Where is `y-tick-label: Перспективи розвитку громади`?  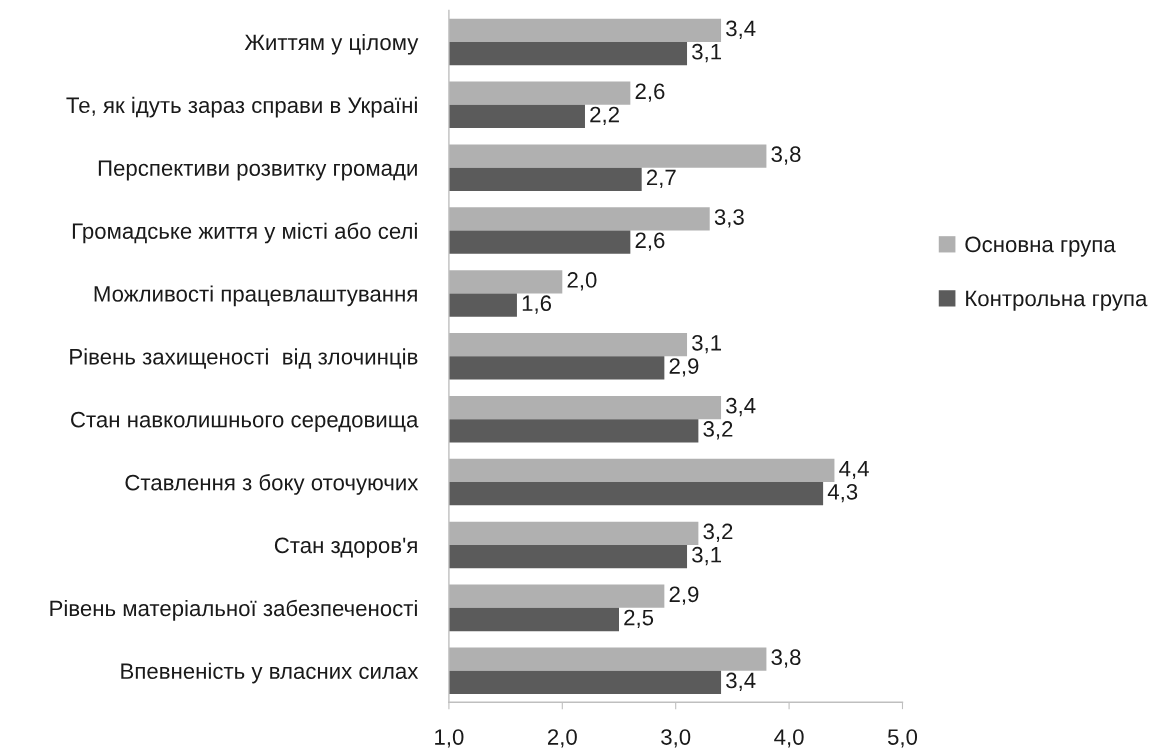
y-tick-label: Перспективи розвитку громади is located at coordinates (257, 170).